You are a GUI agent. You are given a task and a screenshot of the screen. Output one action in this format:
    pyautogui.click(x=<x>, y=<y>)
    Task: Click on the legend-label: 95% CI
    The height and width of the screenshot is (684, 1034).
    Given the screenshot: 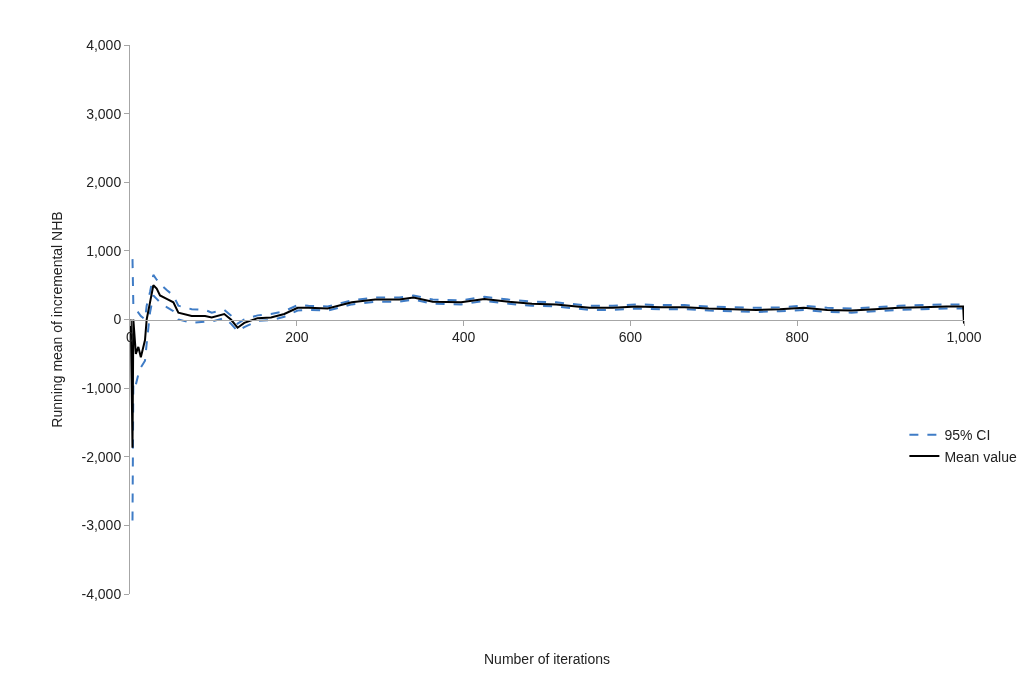 What is the action you would take?
    pyautogui.click(x=967, y=435)
    